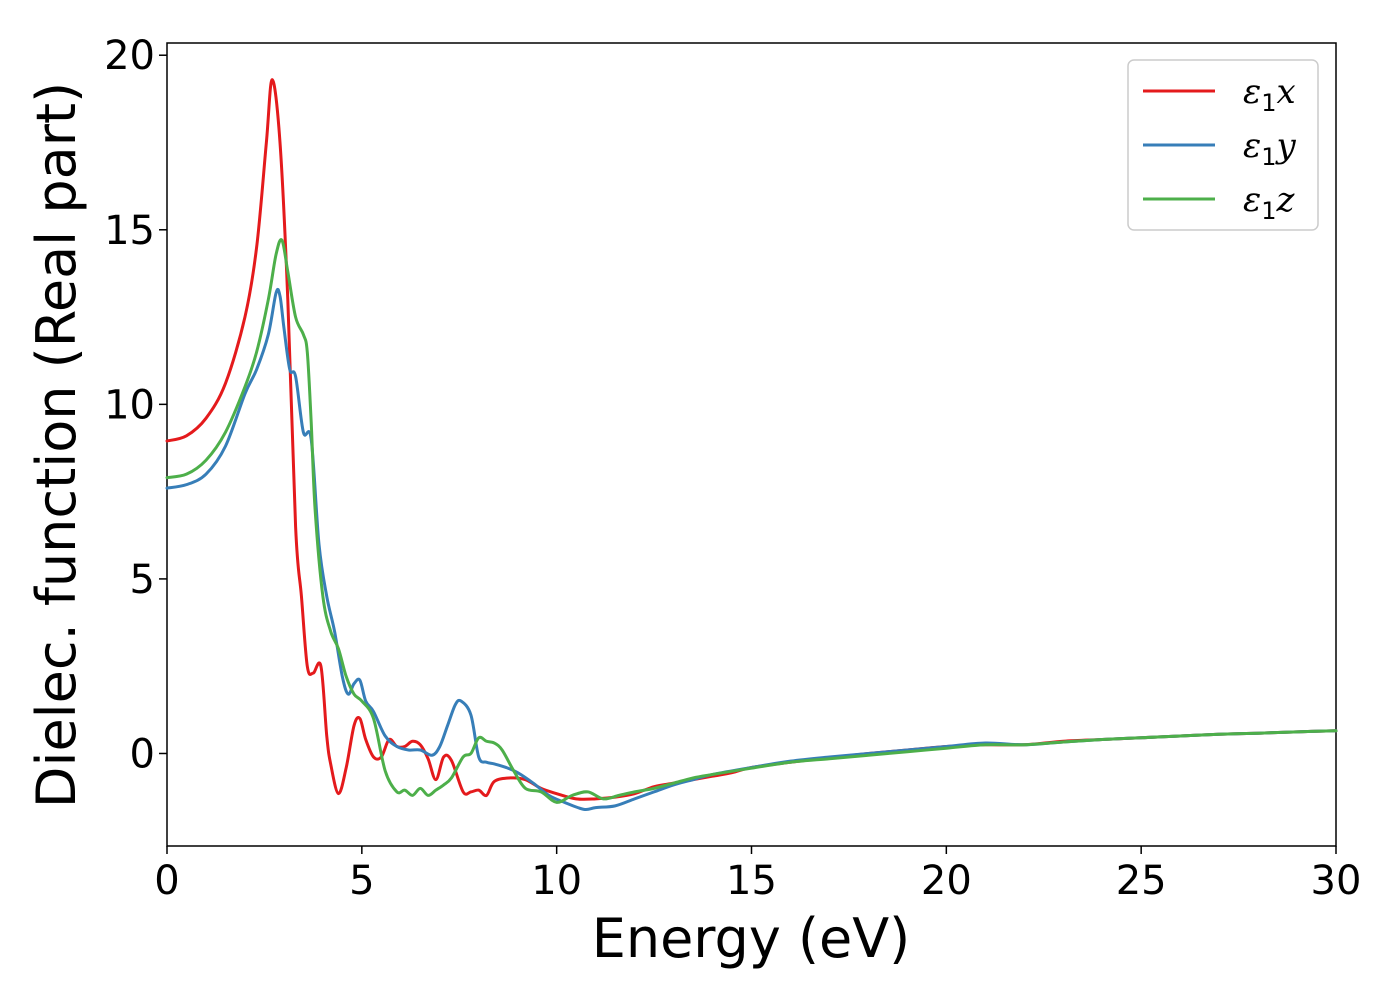 This screenshot has width=1400, height=1000. I want to click on x-tick-label: 10, so click(556, 881).